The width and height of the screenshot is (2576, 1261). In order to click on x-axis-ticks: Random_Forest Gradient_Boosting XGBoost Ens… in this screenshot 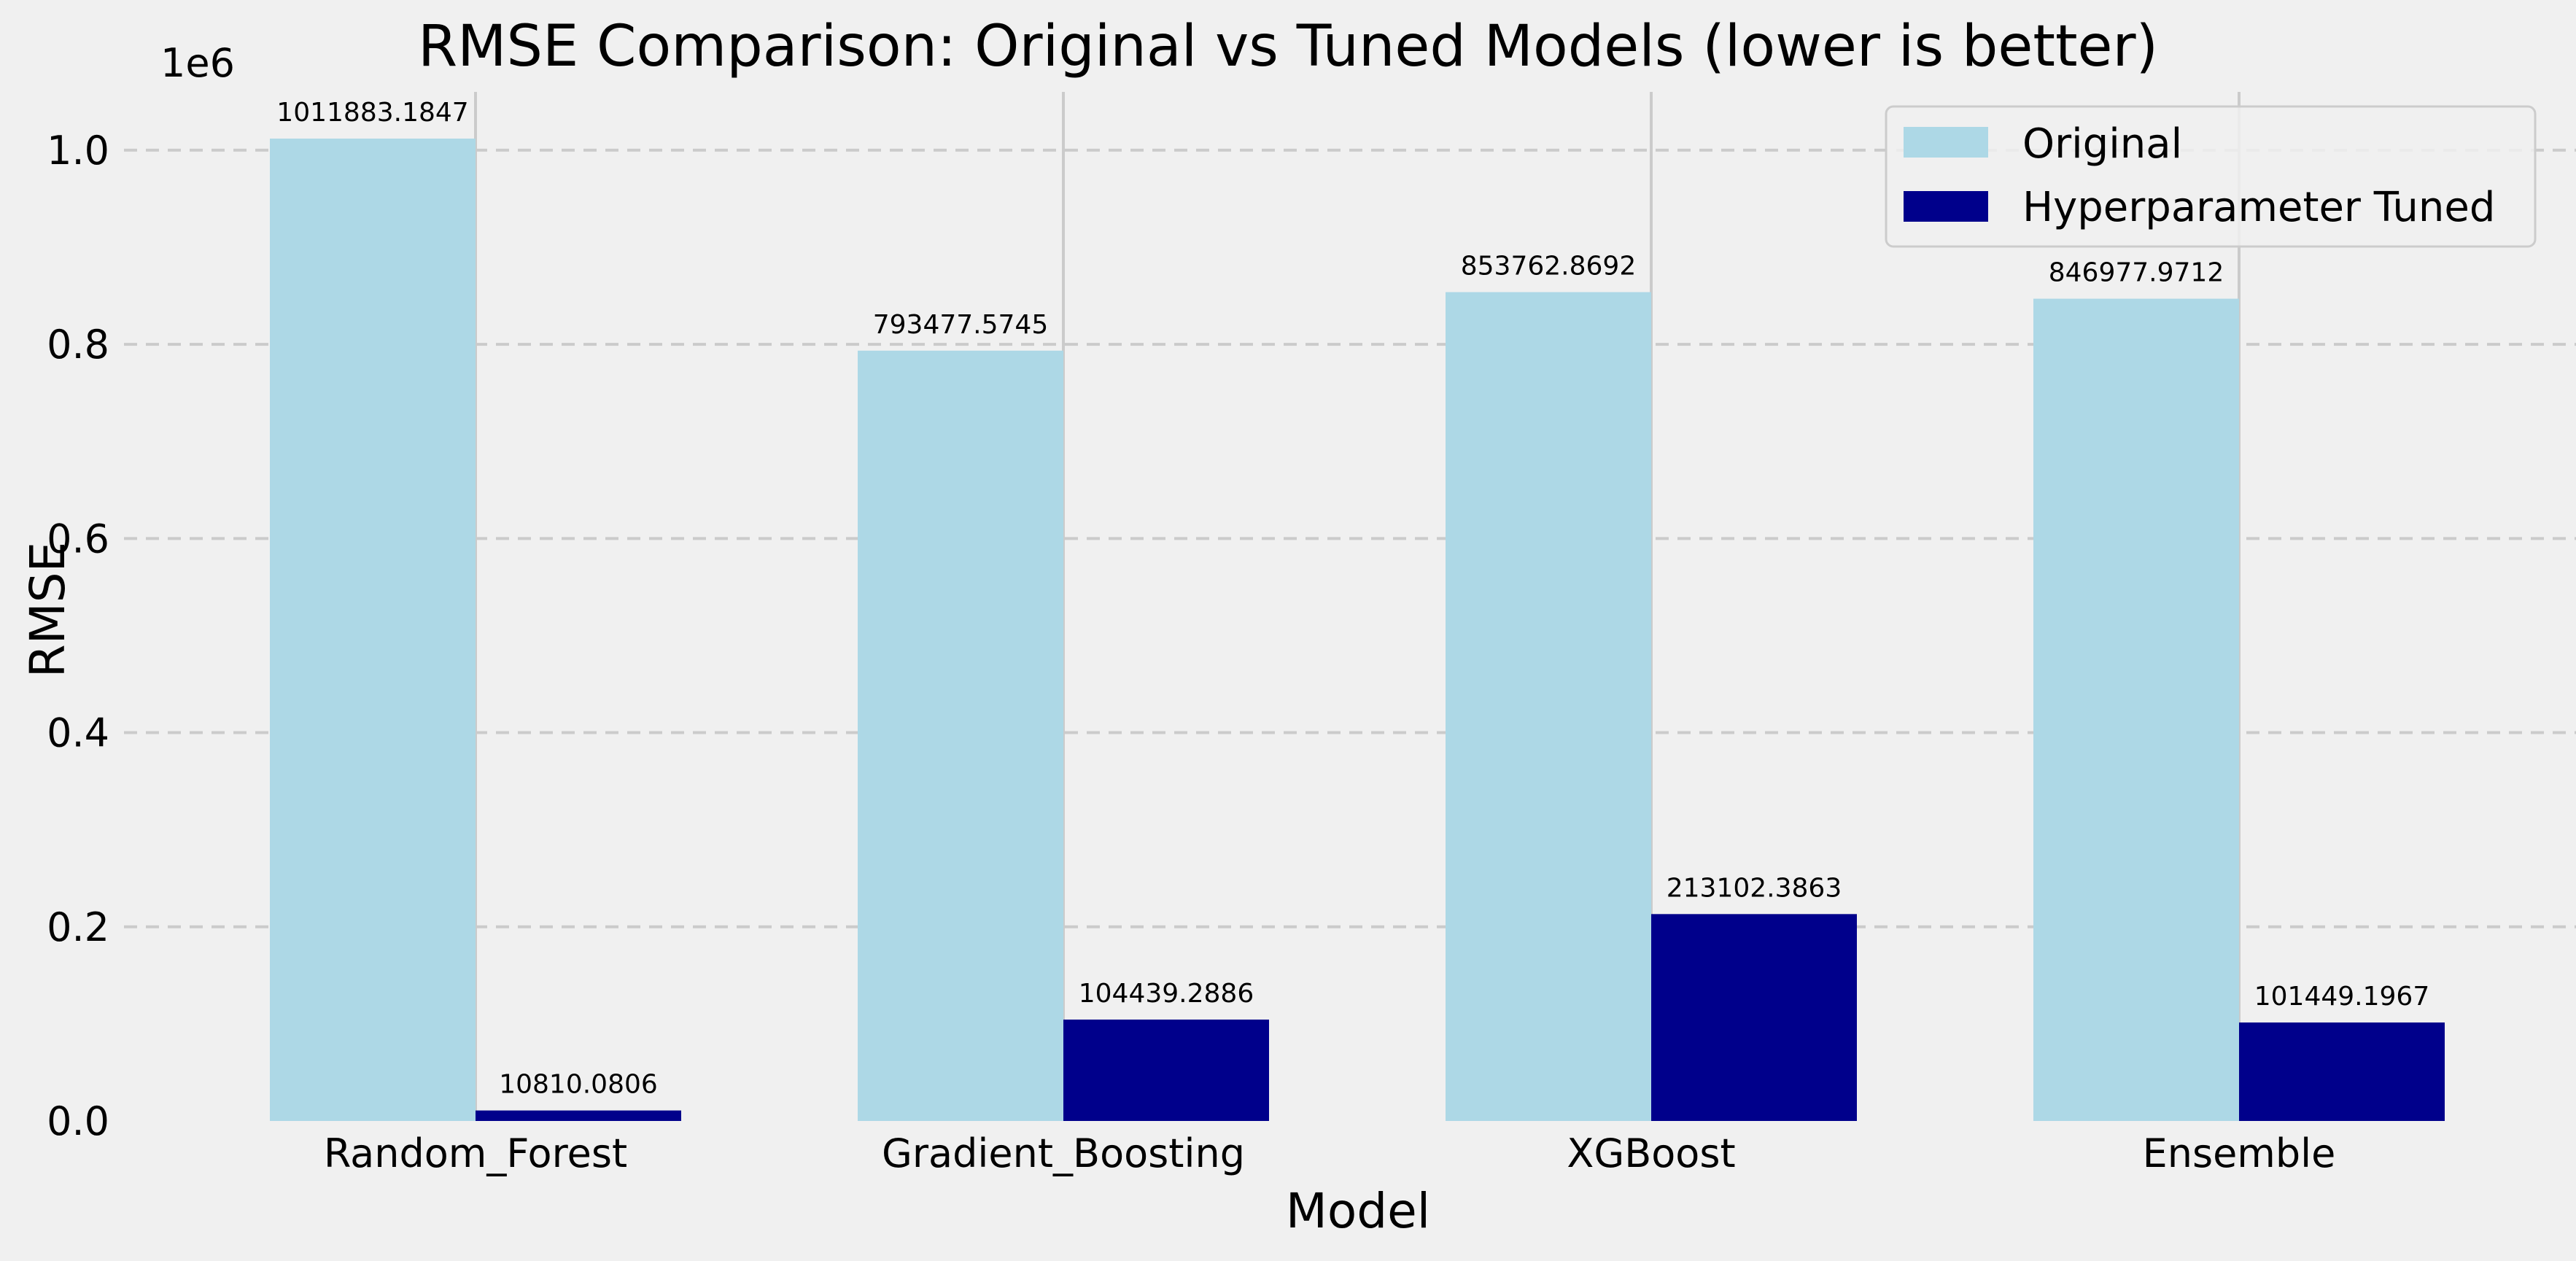, I will do `click(1330, 1153)`.